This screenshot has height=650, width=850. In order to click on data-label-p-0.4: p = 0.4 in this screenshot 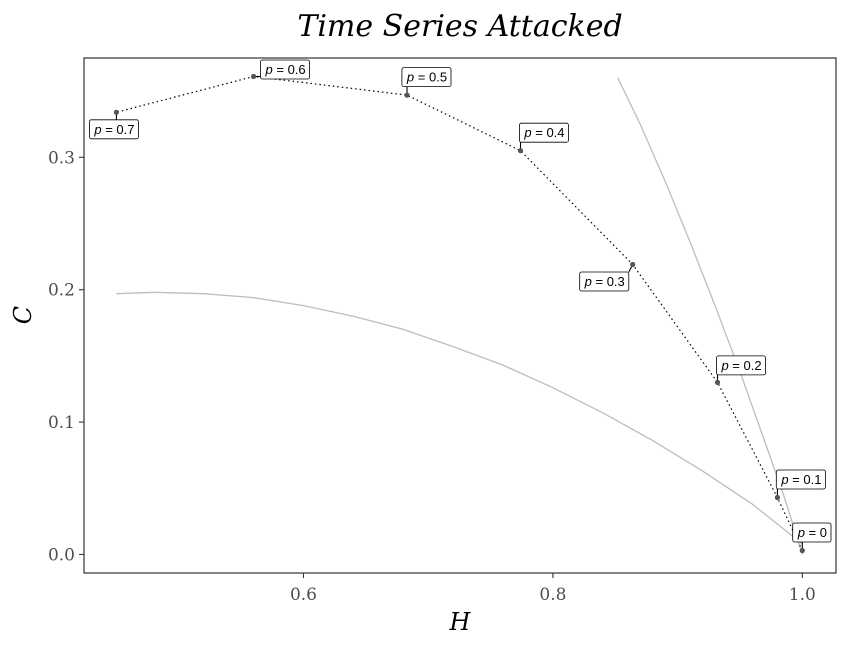, I will do `click(544, 132)`.